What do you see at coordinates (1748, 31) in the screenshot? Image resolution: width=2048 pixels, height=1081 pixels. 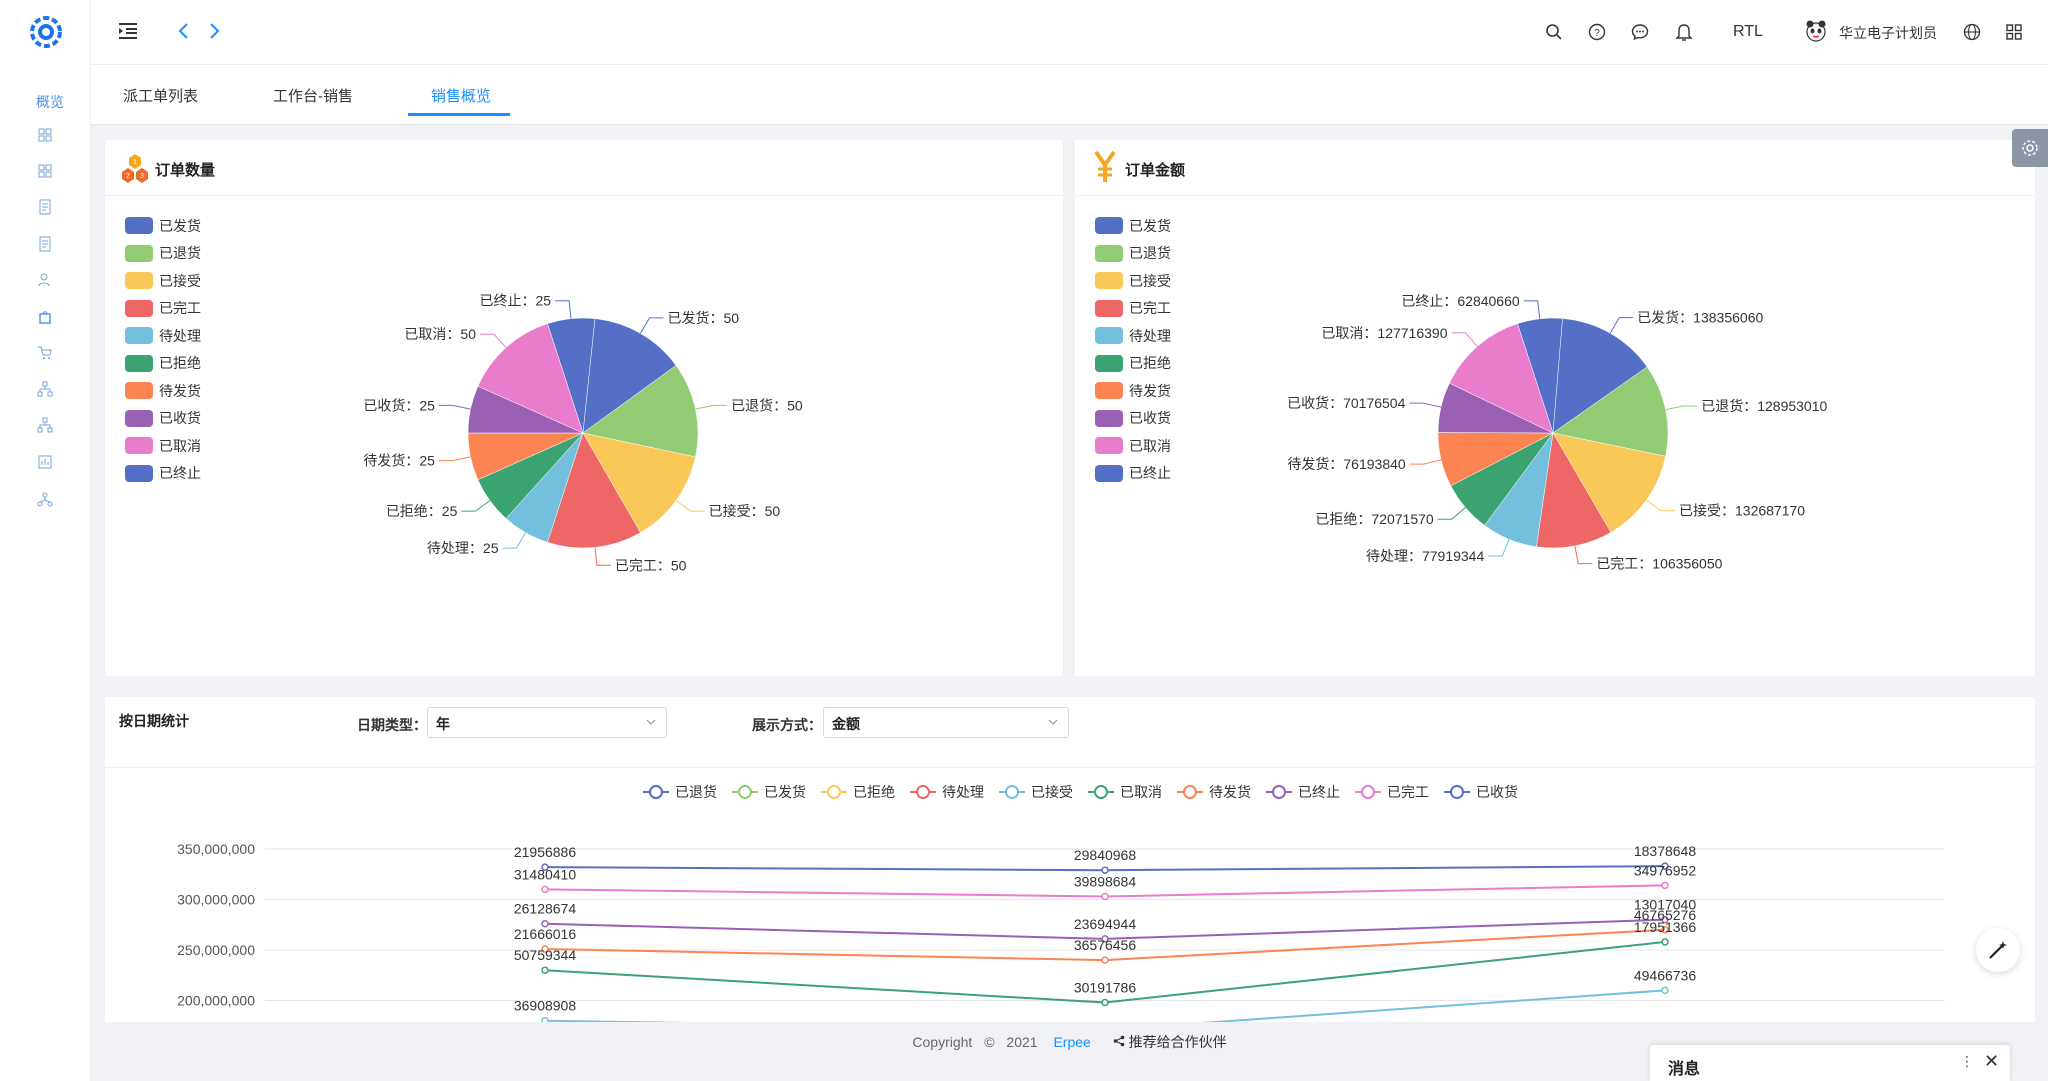 I see `rtl-toggle: RTL` at bounding box center [1748, 31].